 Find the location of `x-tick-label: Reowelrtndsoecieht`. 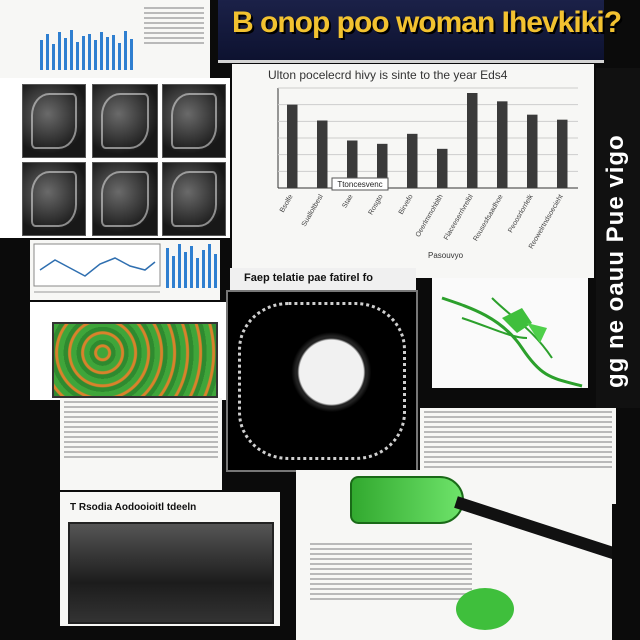

x-tick-label: Reowelrtndsoecieht is located at coordinates (546, 221).